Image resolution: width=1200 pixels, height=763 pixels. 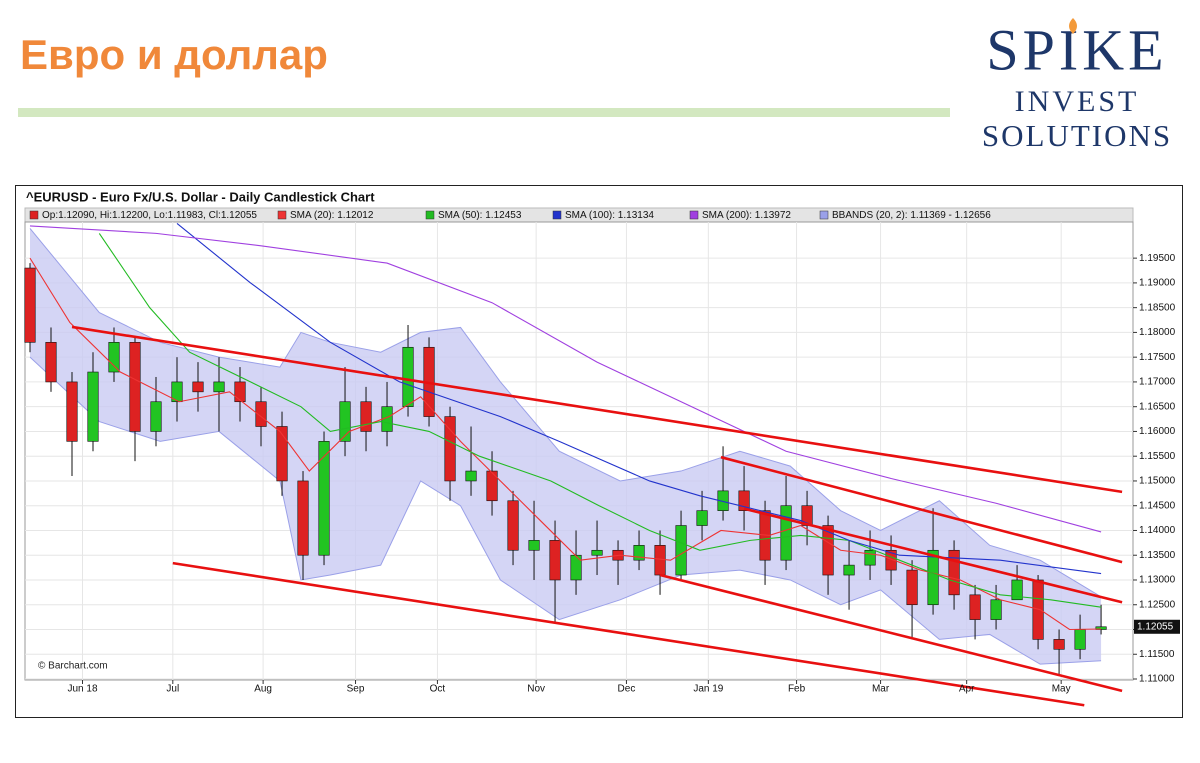 What do you see at coordinates (172, 689) in the screenshot?
I see `x-tick-label: Jul` at bounding box center [172, 689].